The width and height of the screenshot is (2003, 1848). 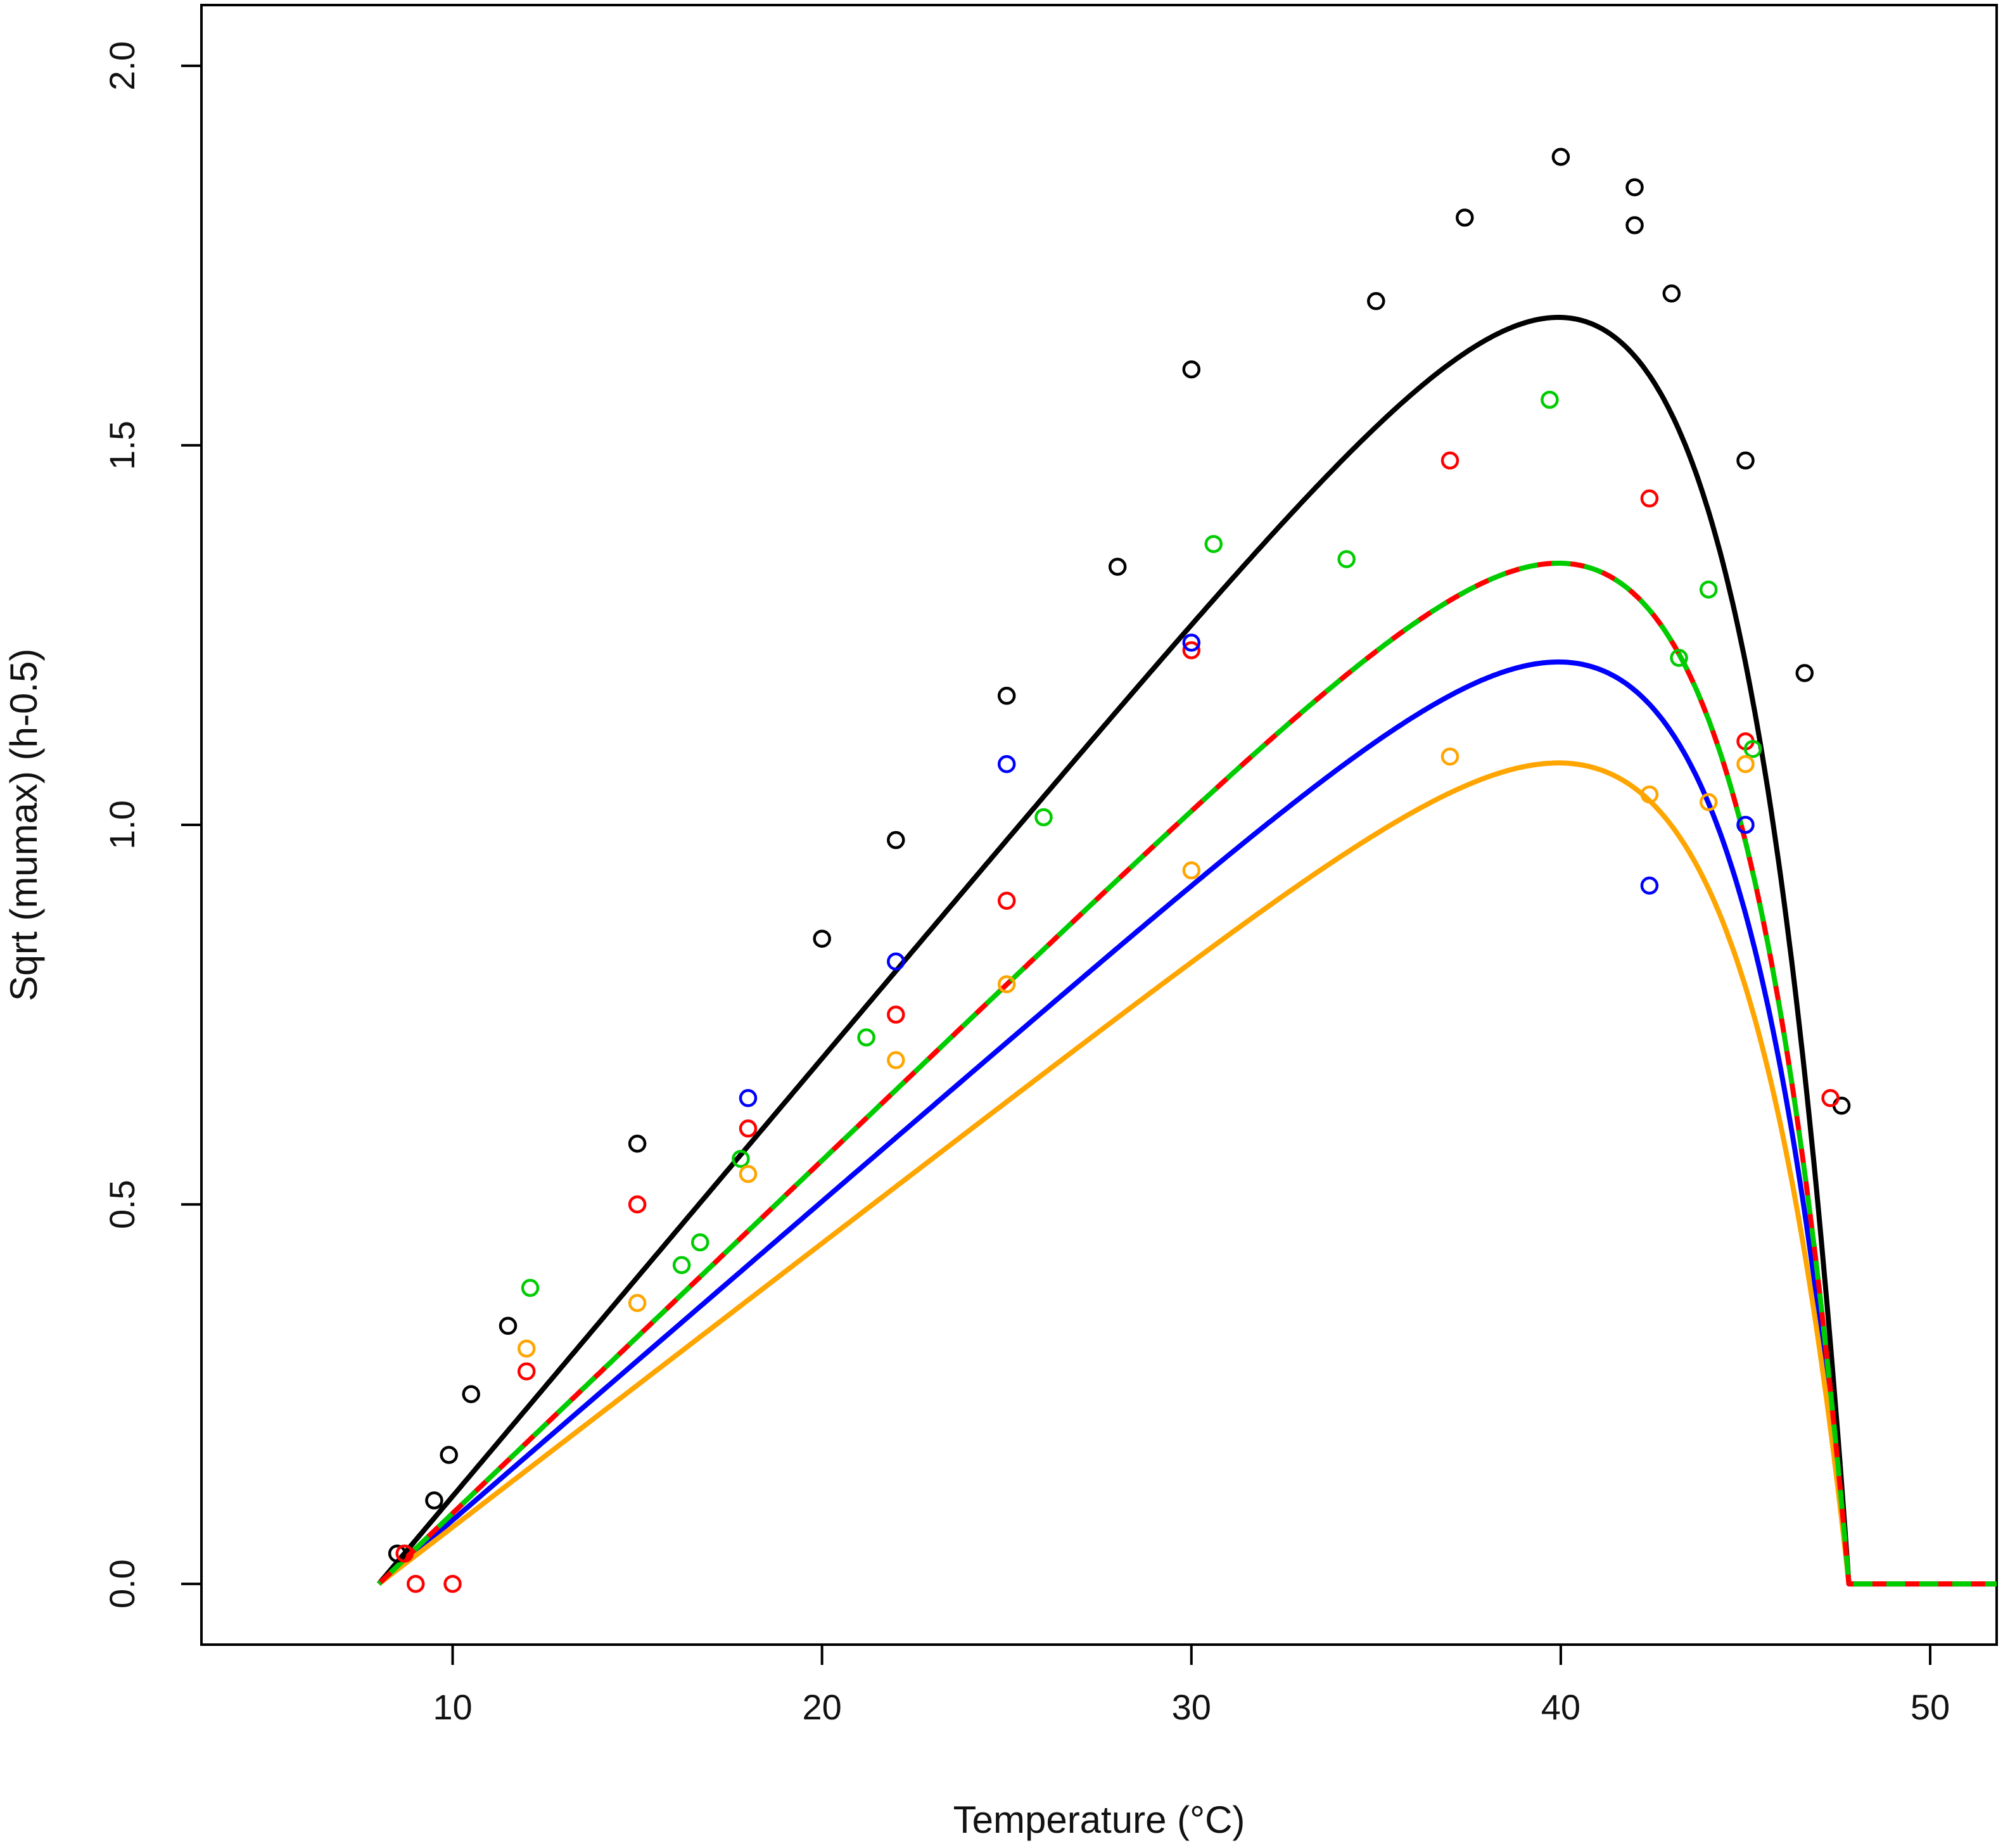 I want to click on x-tick-label: 10, so click(x=452, y=1707).